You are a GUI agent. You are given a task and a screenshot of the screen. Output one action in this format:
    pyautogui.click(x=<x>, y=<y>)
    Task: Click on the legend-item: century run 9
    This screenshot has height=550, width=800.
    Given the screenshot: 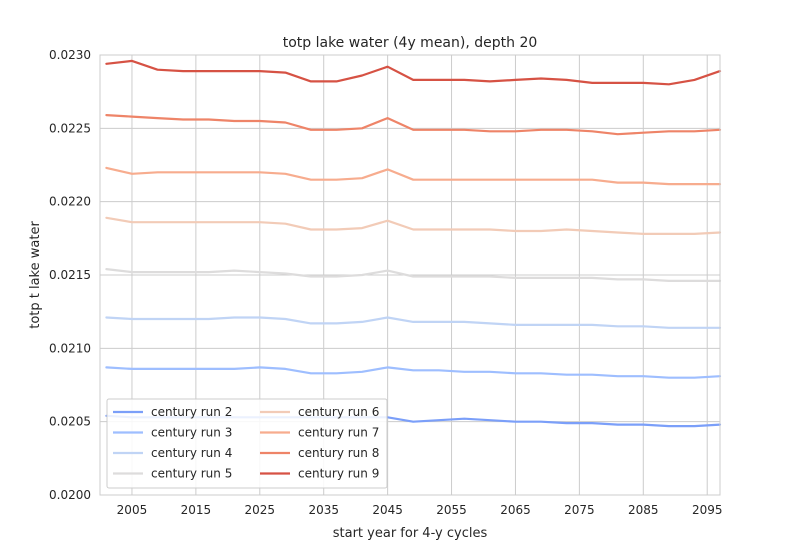 What is the action you would take?
    pyautogui.click(x=319, y=474)
    